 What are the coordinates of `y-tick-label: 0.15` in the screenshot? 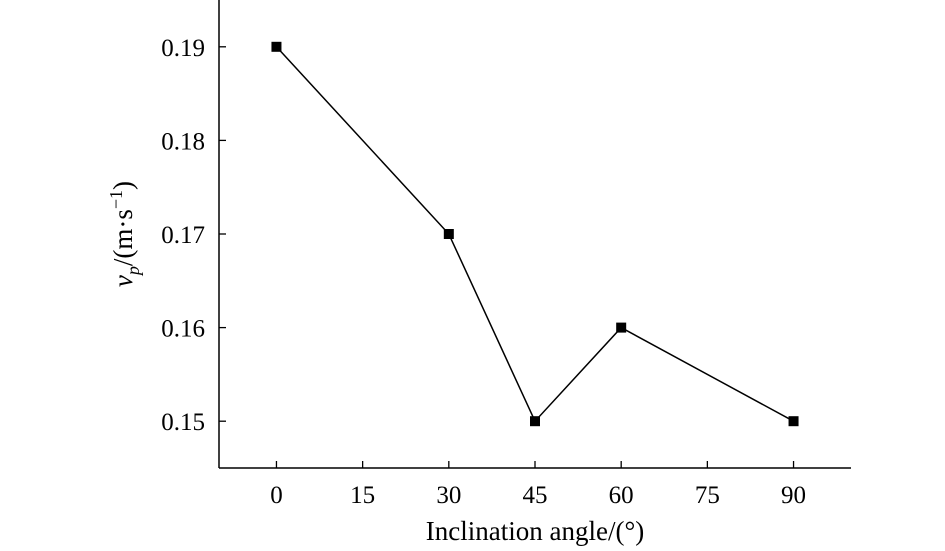 It's located at (183, 422).